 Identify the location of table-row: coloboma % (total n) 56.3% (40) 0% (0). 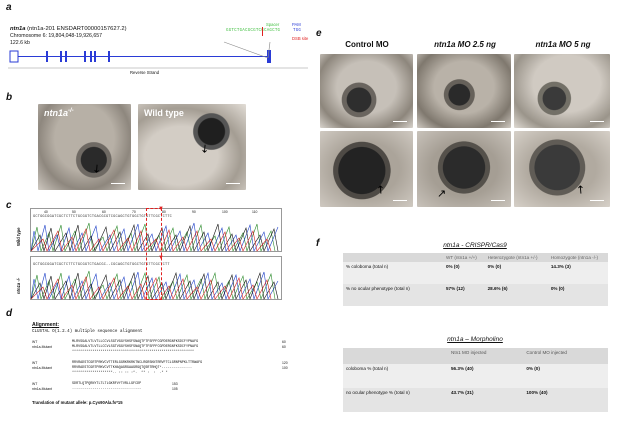
(475, 376).